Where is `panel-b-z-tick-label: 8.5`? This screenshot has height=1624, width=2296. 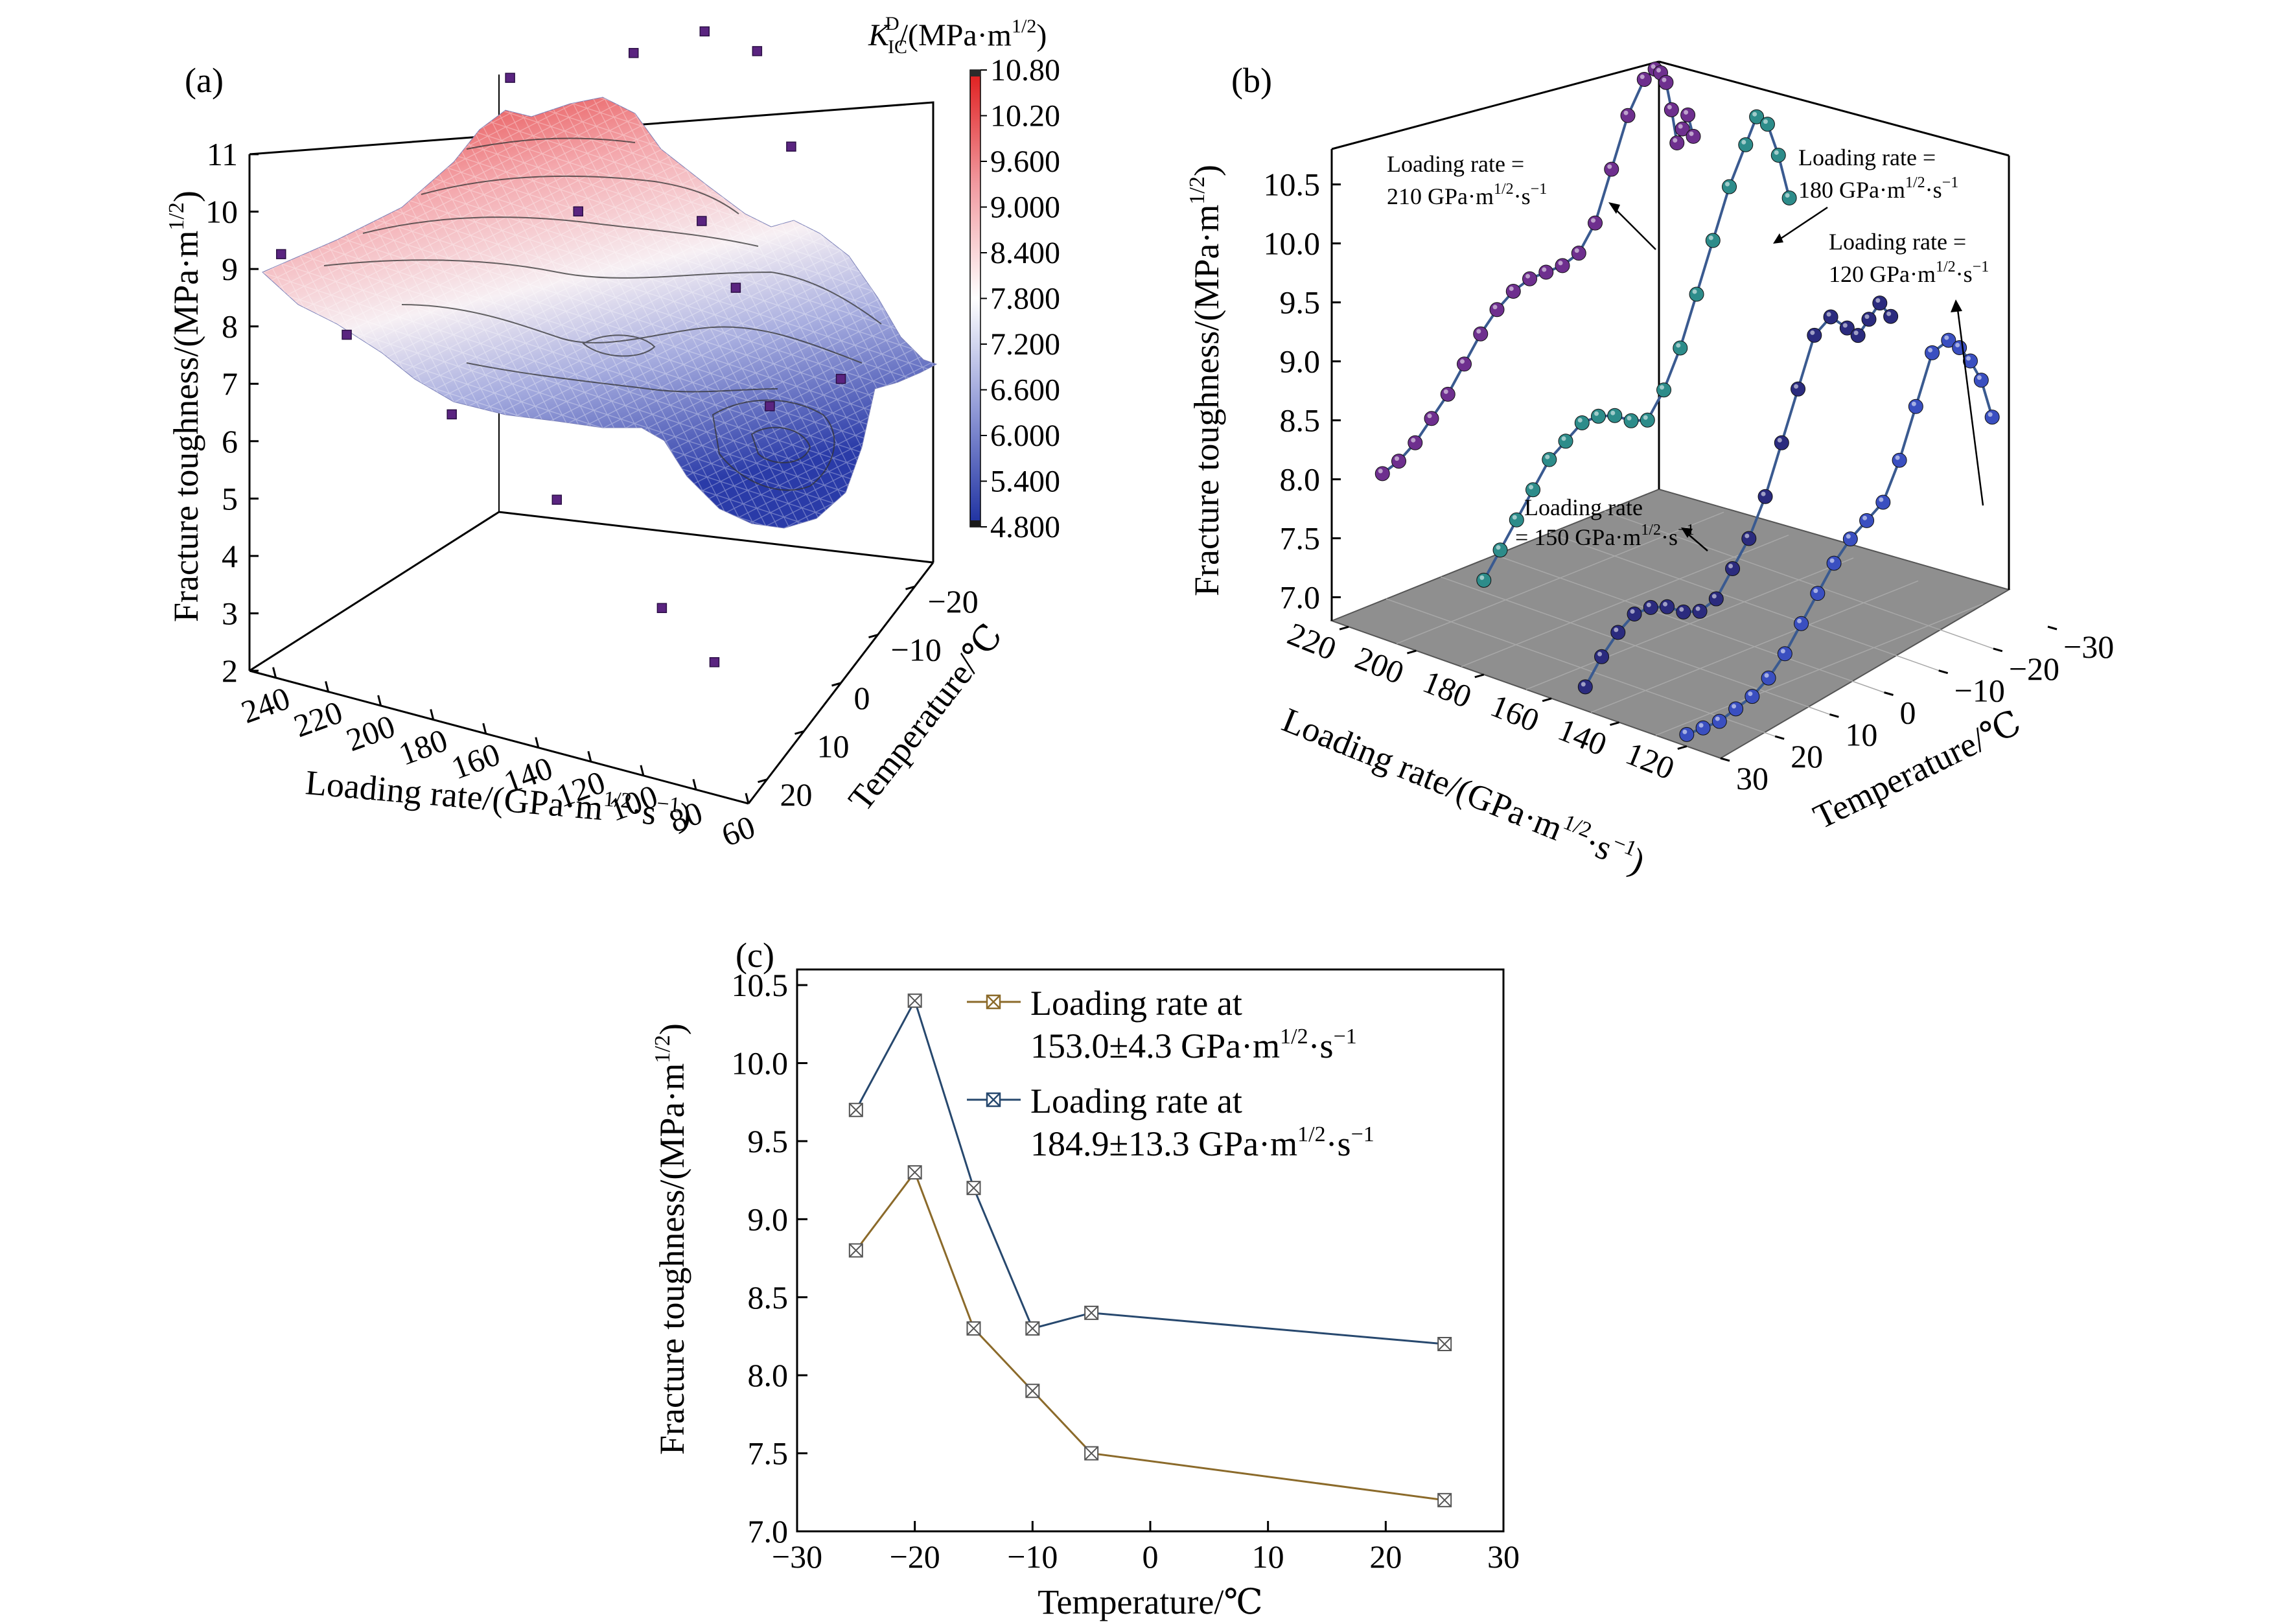 panel-b-z-tick-label: 8.5 is located at coordinates (1300, 420).